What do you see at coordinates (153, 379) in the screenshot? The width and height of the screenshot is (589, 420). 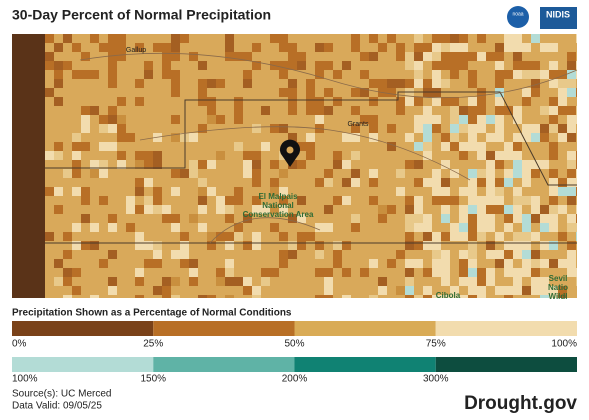 I see `legend-label: 150%` at bounding box center [153, 379].